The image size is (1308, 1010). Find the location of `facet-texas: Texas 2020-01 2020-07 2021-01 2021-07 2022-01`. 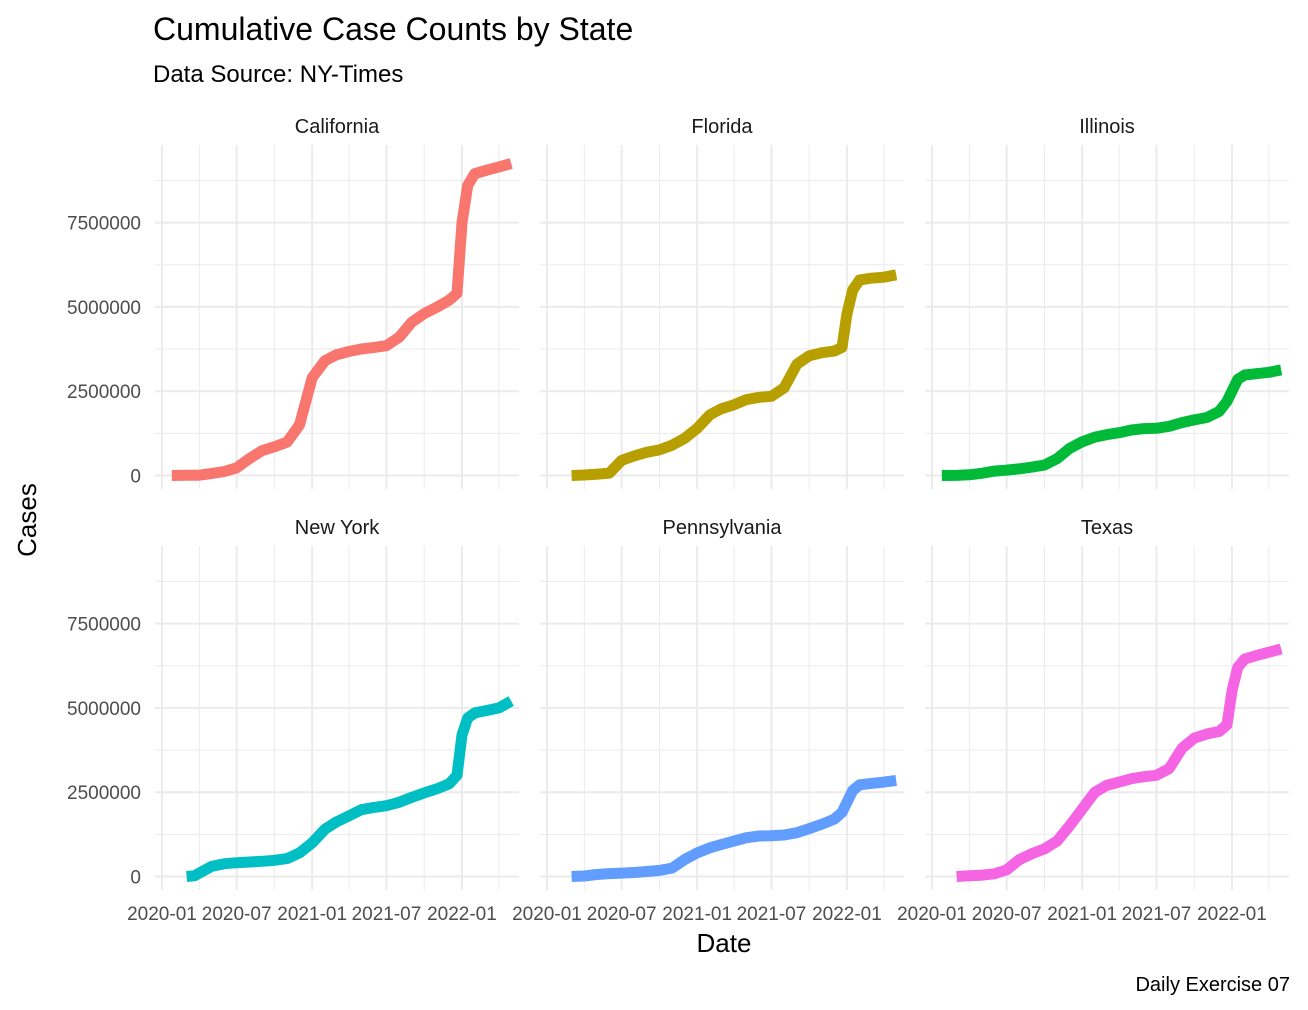

facet-texas: Texas 2020-01 2020-07 2021-01 2021-07 2022-01 is located at coordinates (1093, 721).